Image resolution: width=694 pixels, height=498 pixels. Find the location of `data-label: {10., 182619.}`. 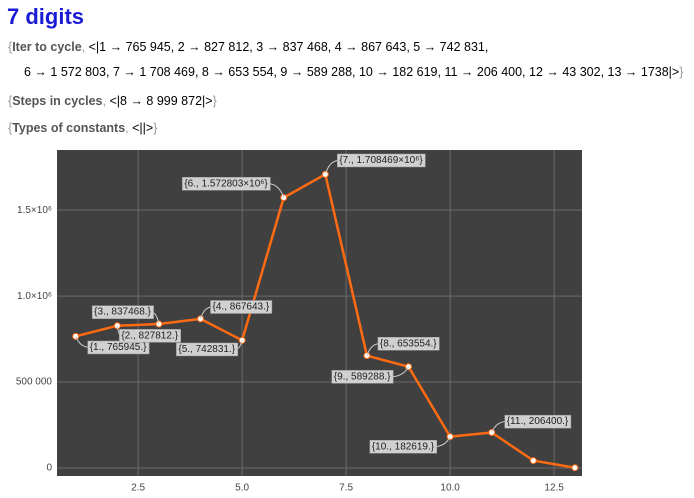

data-label: {10., 182619.} is located at coordinates (403, 446).